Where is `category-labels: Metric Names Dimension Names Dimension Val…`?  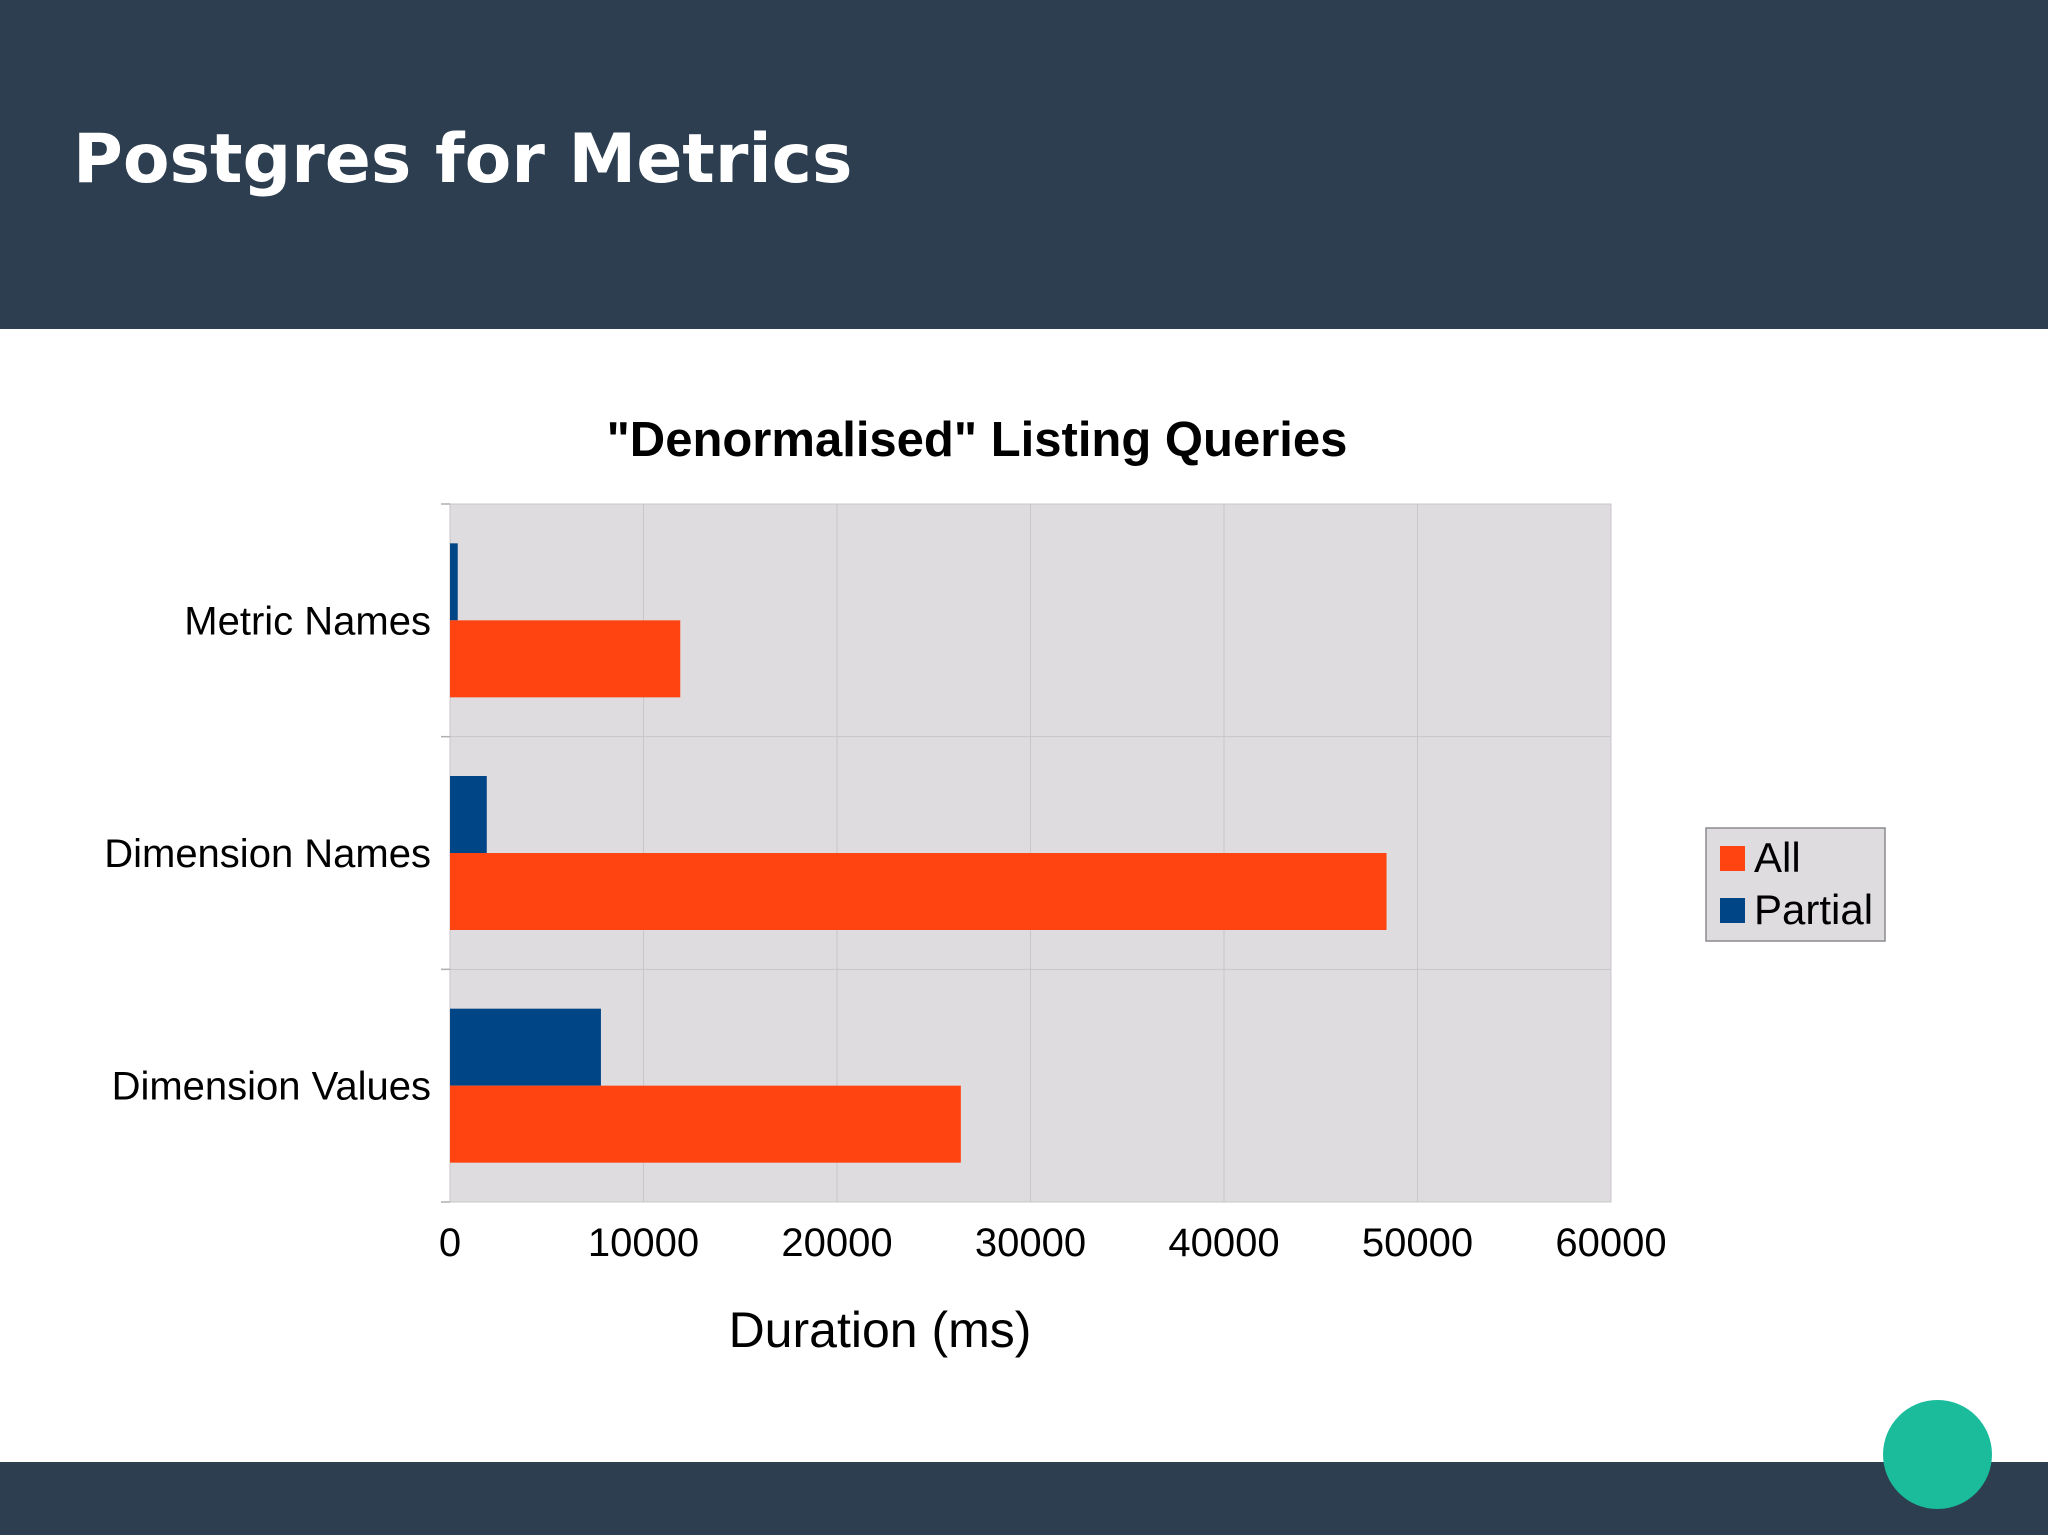 category-labels: Metric Names Dimension Names Dimension Val… is located at coordinates (267, 853).